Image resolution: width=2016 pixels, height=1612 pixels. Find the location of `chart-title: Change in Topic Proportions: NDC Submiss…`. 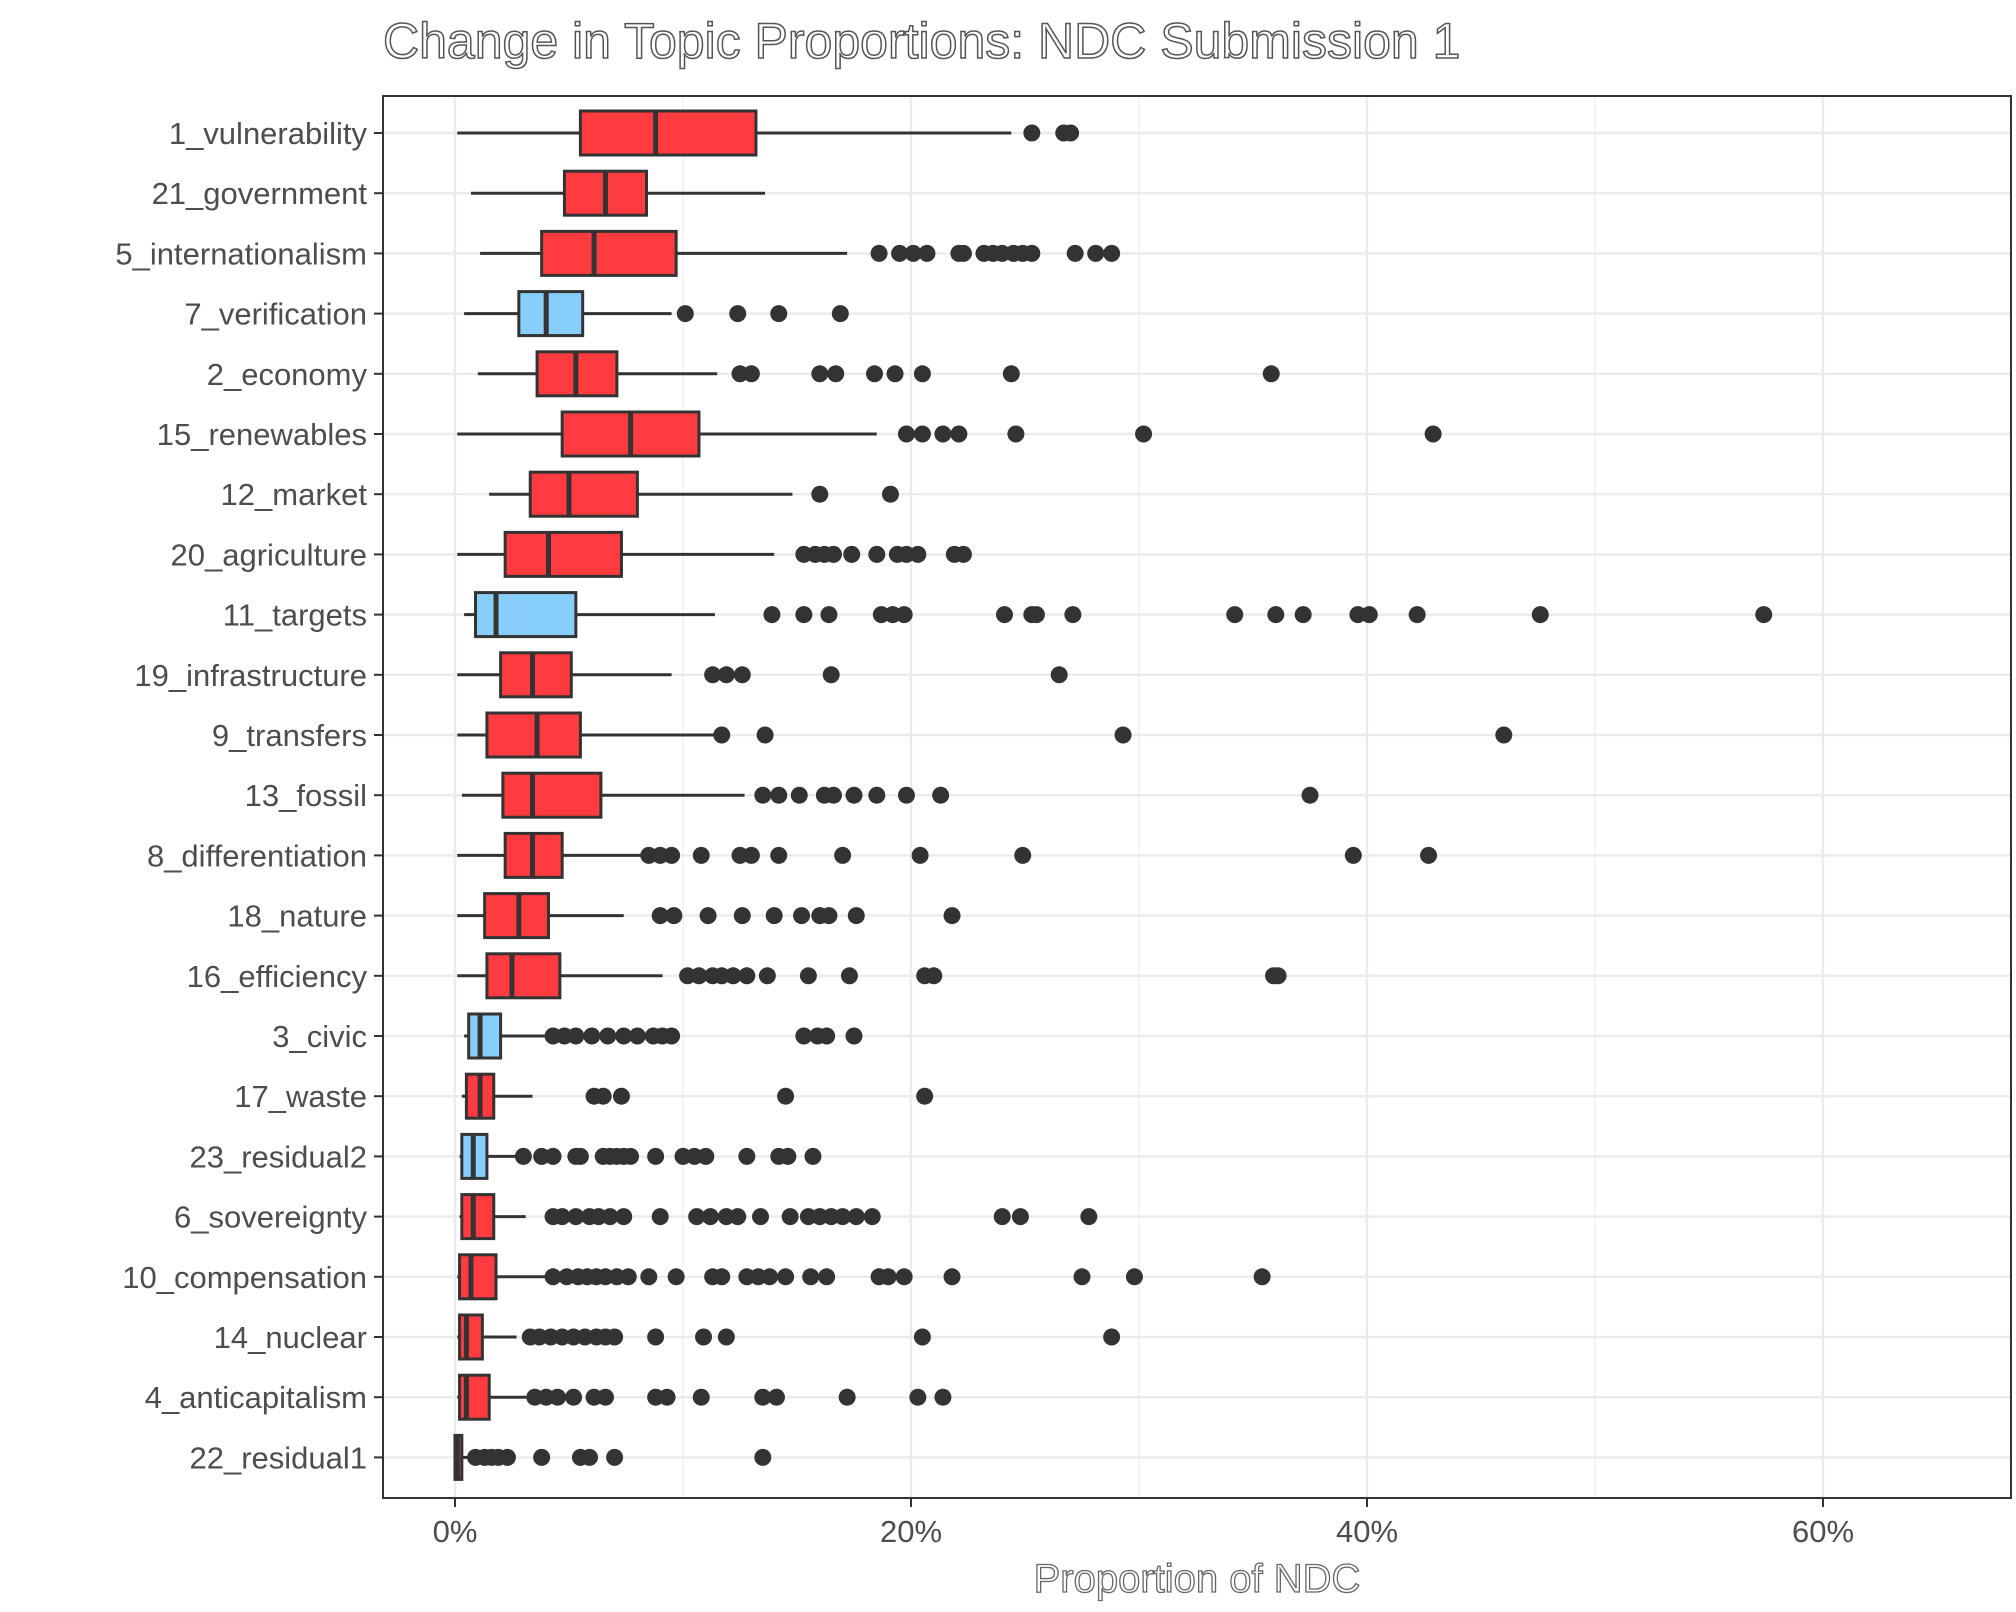

chart-title: Change in Topic Proportions: NDC Submiss… is located at coordinates (921, 41).